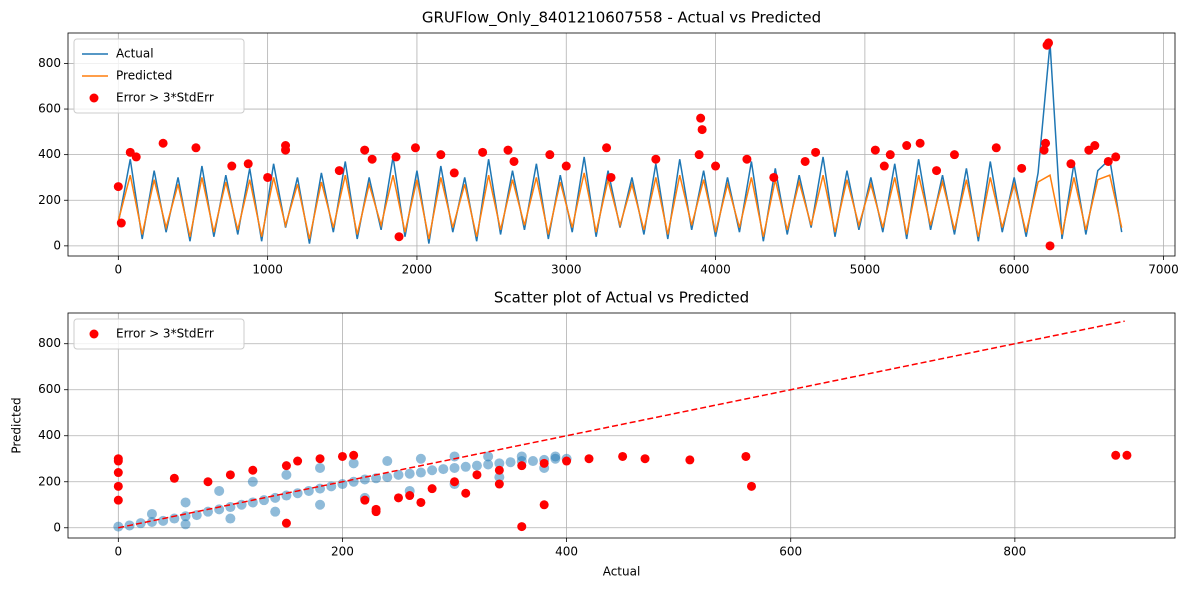 This screenshot has height=590, width=1188. I want to click on x-tick-label: 5000, so click(865, 270).